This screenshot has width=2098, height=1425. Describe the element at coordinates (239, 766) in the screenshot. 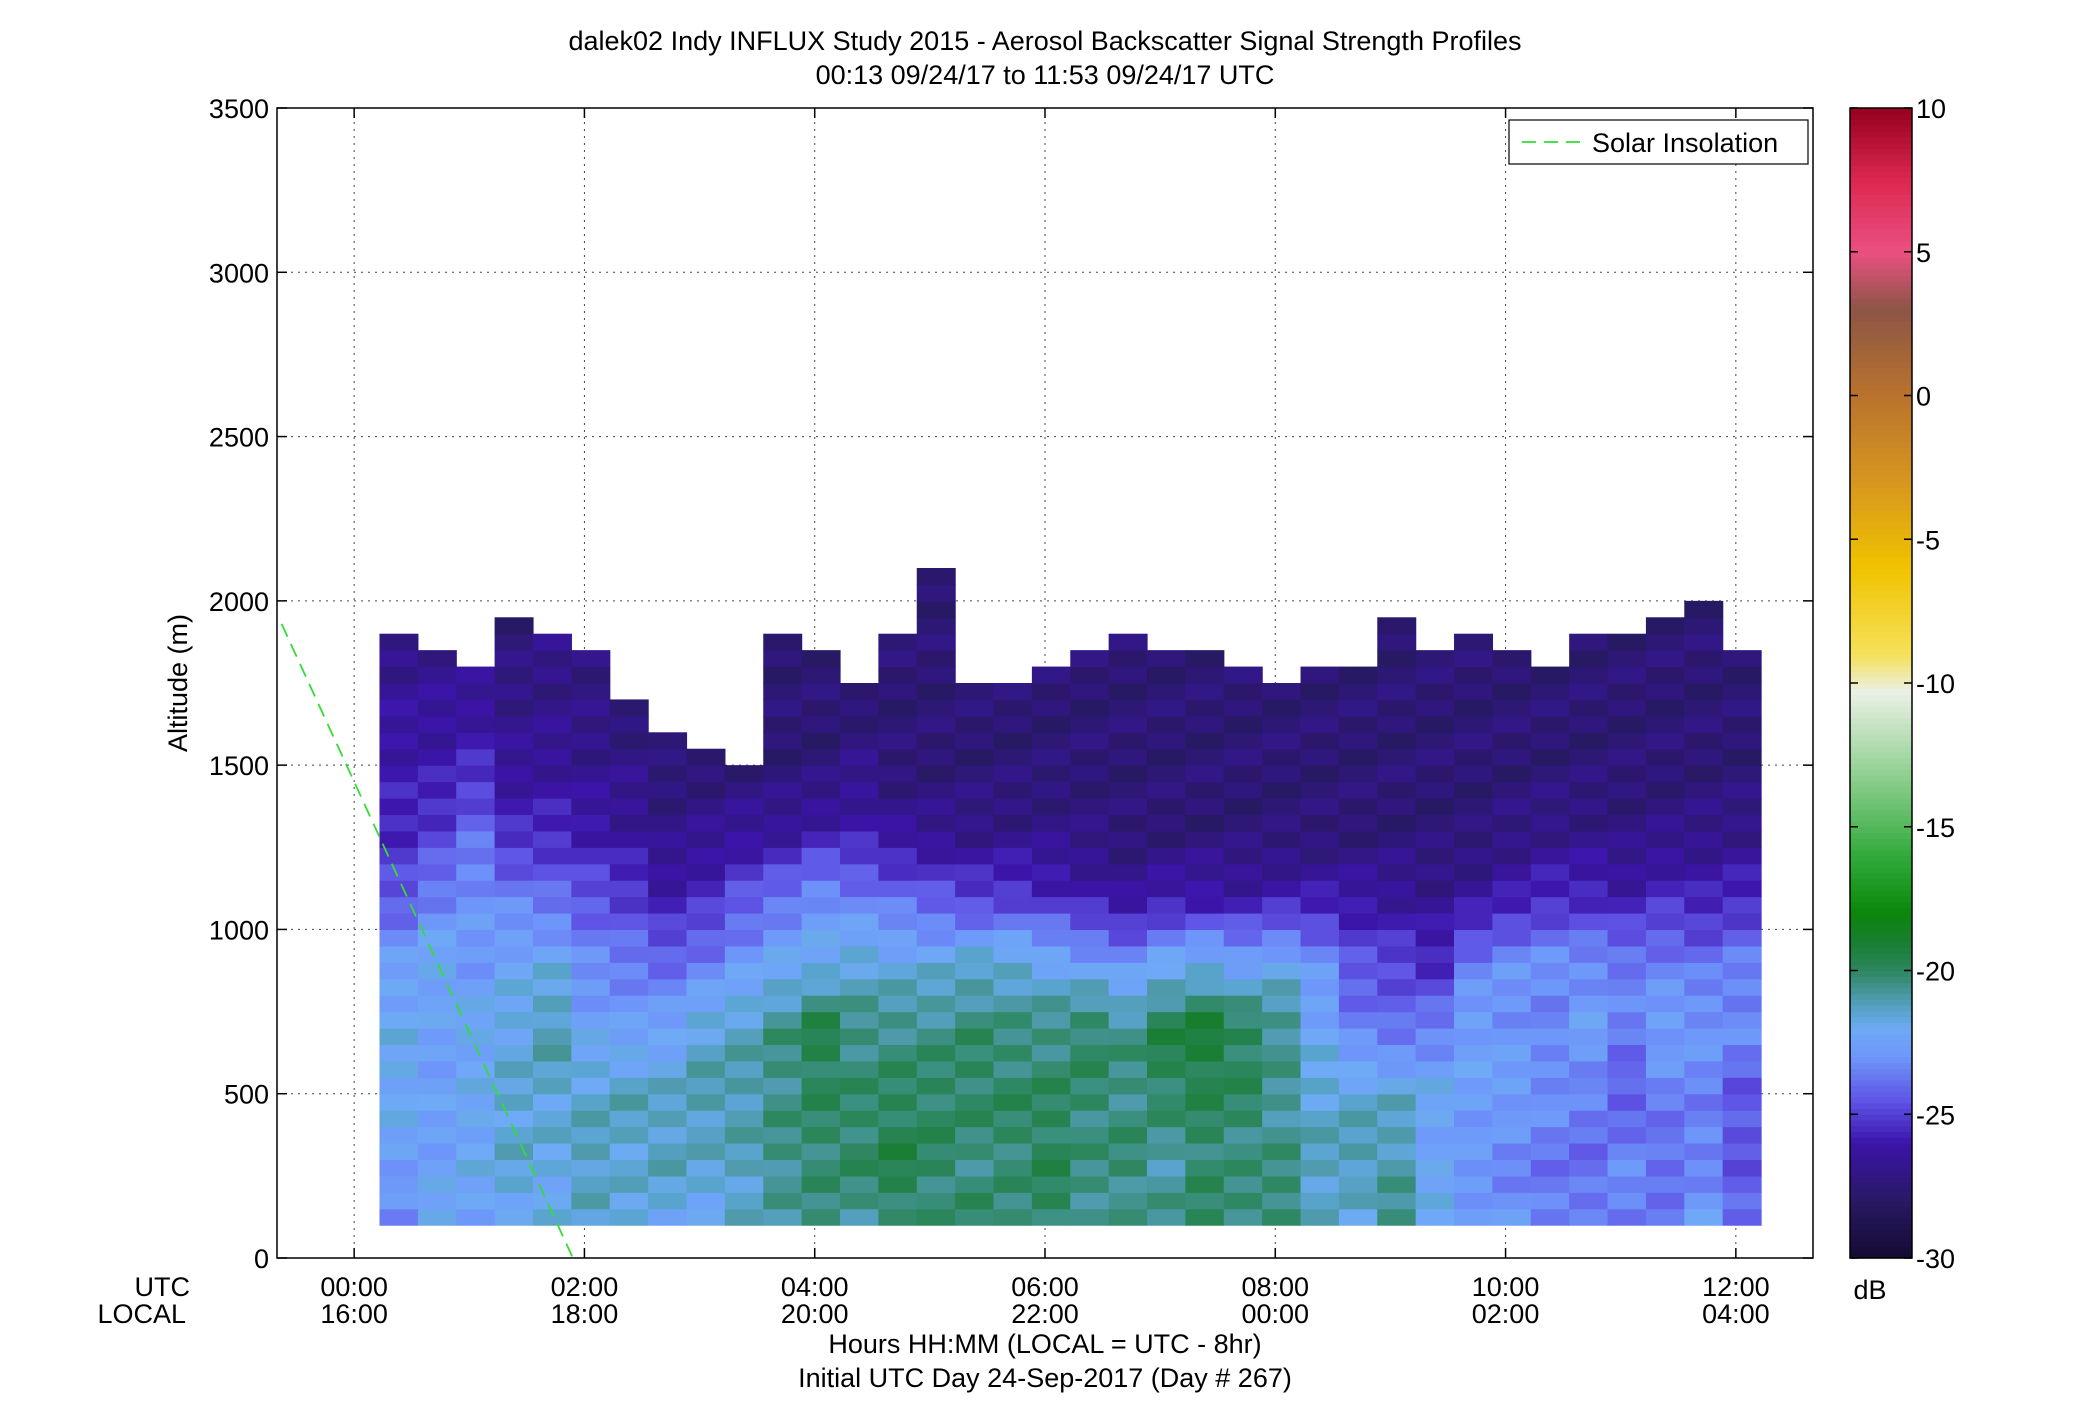

I see `y-tick-label: 1500` at that location.